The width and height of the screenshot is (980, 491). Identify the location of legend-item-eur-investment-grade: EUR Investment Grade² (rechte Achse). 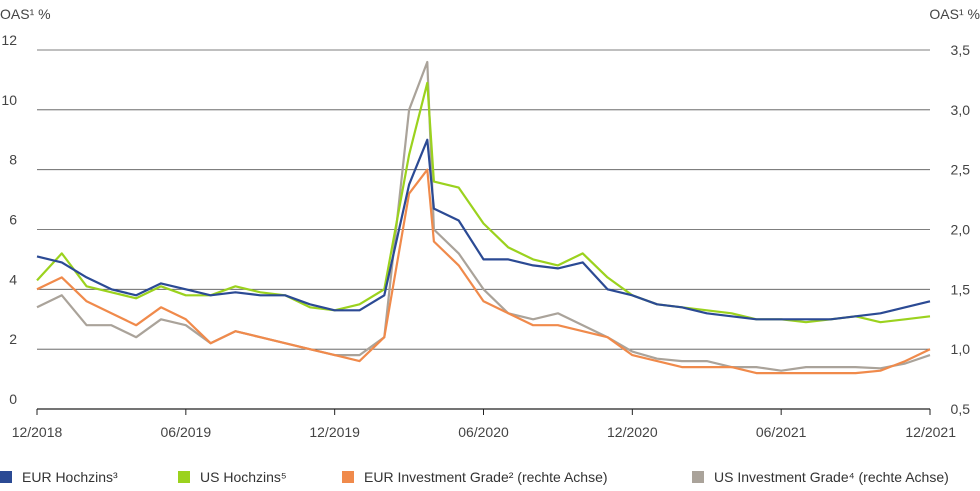
(475, 477).